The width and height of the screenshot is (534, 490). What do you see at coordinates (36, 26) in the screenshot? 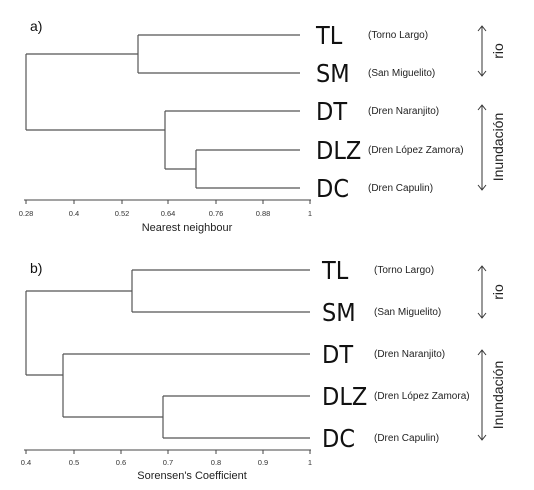
I see `panel-a-label: a)` at bounding box center [36, 26].